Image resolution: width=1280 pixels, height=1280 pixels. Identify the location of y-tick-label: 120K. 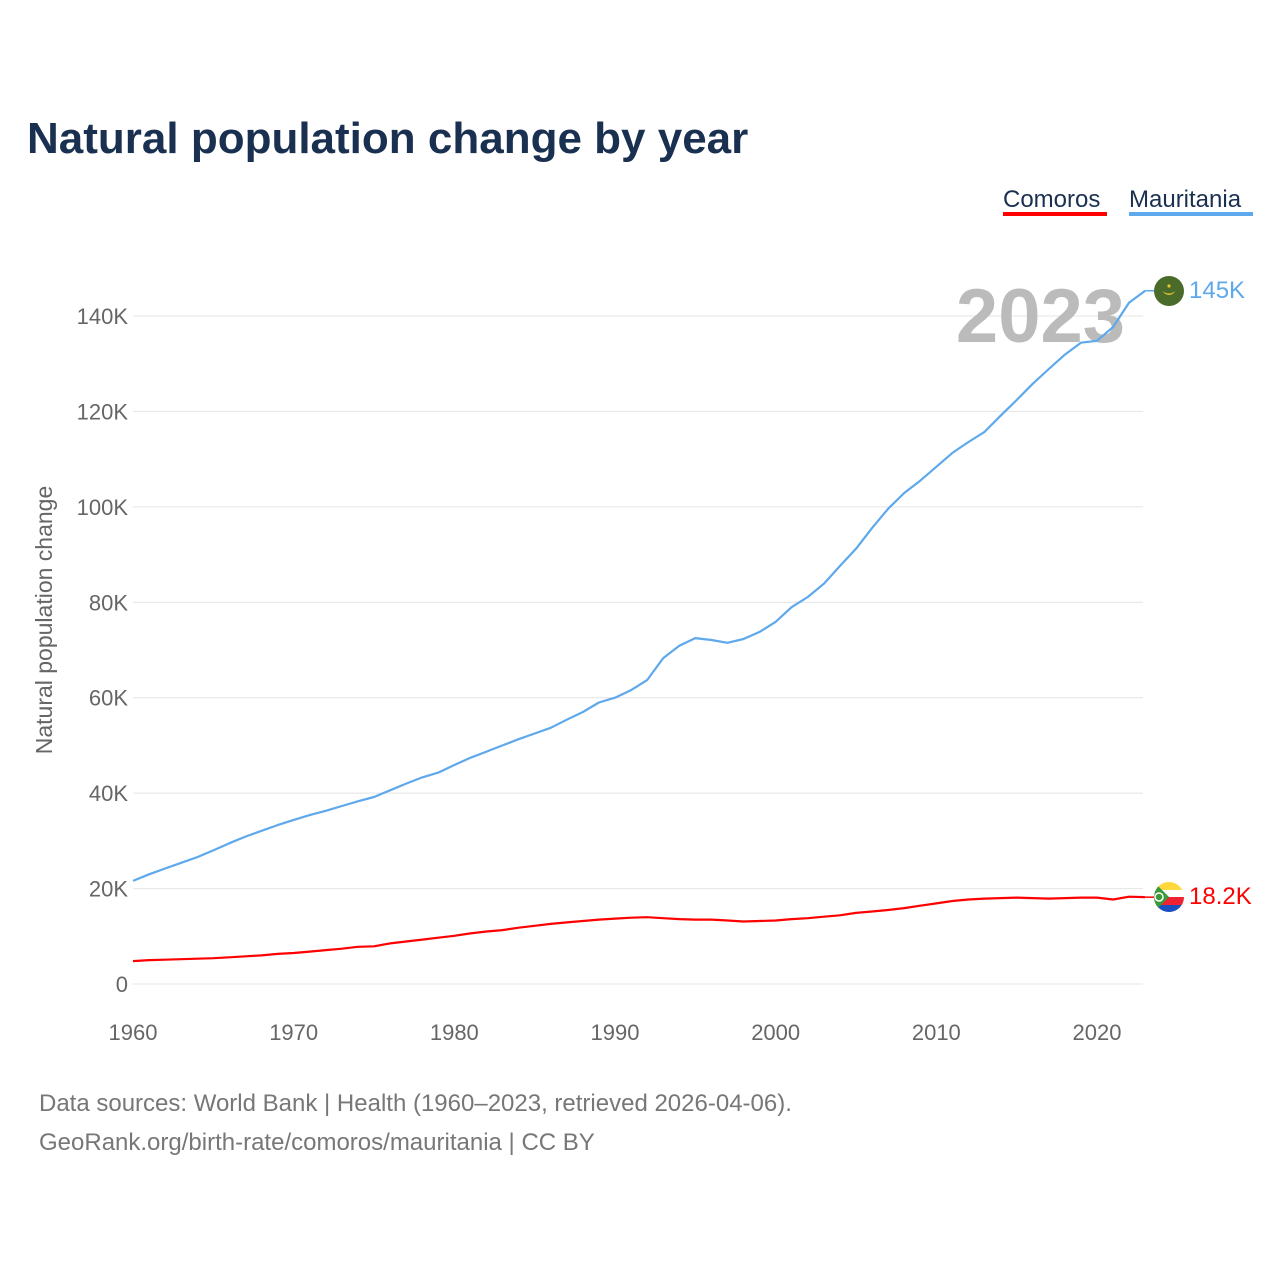
(103, 411).